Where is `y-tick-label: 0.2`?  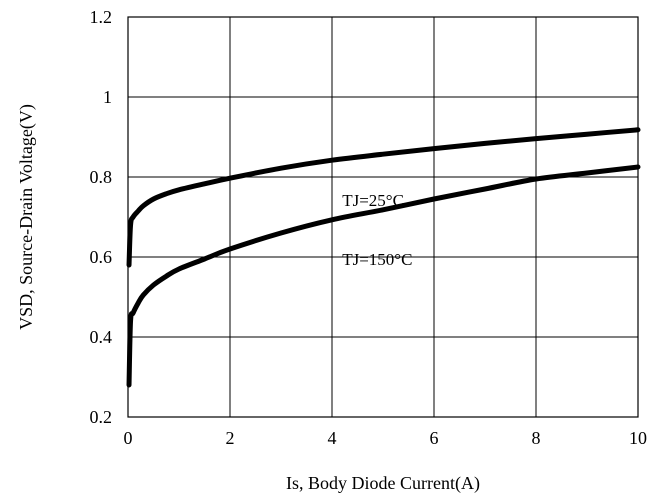 y-tick-label: 0.2 is located at coordinates (101, 417).